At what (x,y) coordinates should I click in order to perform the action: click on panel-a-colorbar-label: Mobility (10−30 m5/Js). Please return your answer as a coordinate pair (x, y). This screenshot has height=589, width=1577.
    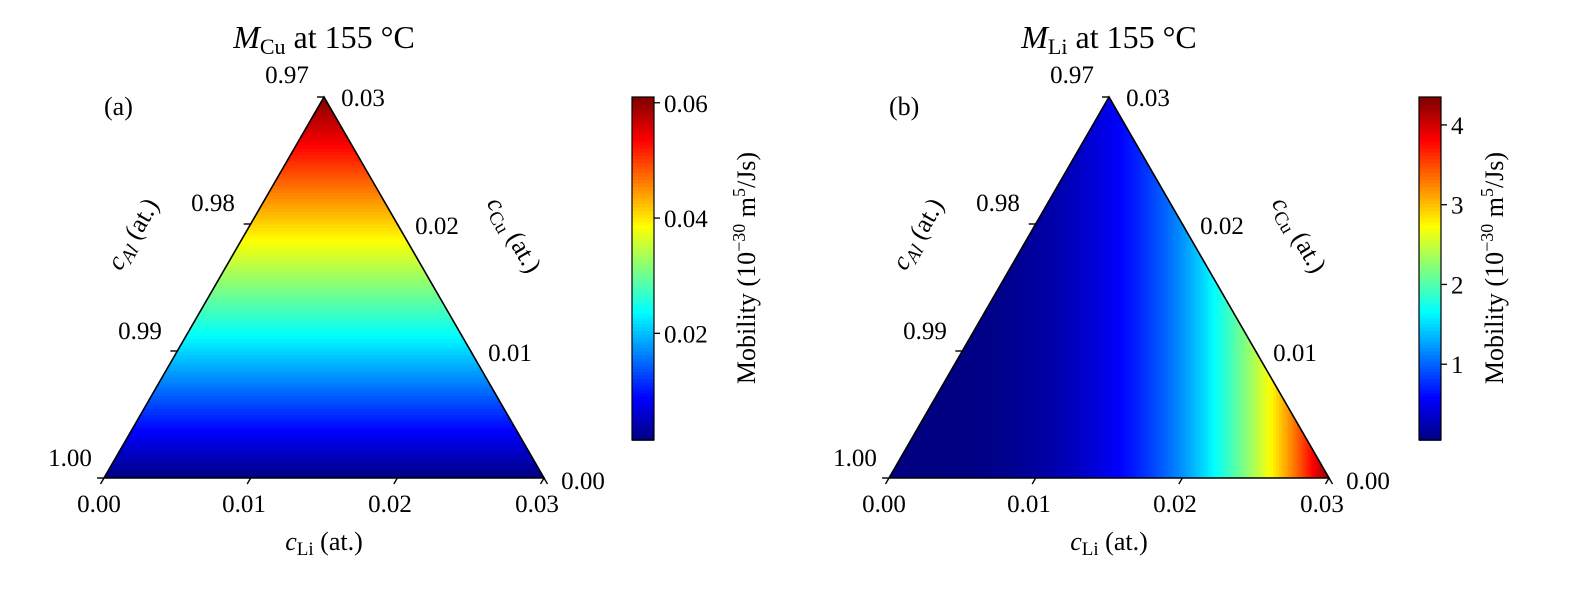
    Looking at the image, I should click on (745, 268).